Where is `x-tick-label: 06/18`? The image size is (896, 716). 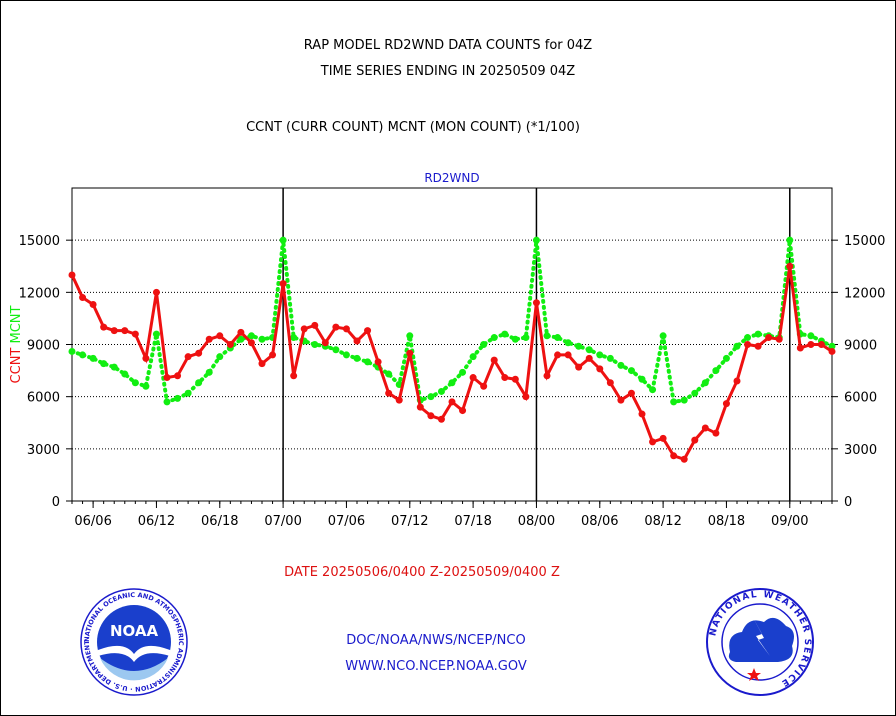 x-tick-label: 06/18 is located at coordinates (219, 521).